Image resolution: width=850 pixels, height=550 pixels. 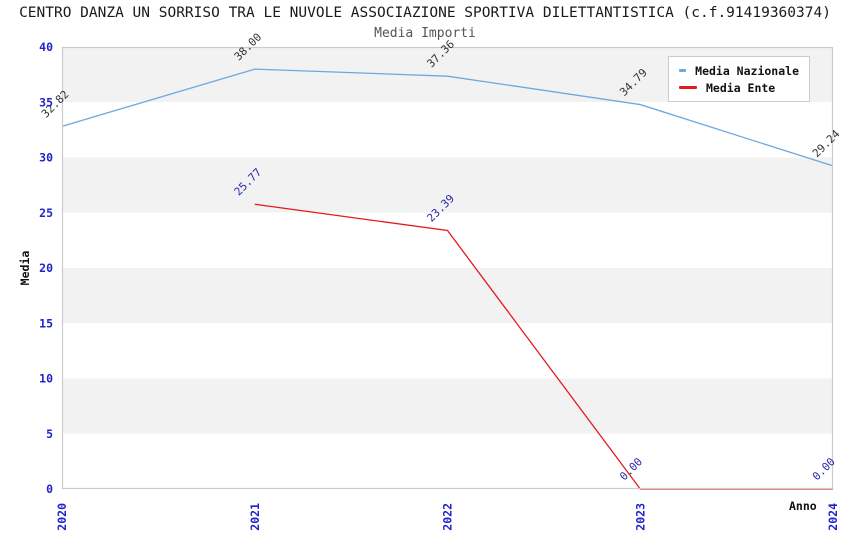 What do you see at coordinates (688, 87) in the screenshot?
I see `media-ente-line-swatch` at bounding box center [688, 87].